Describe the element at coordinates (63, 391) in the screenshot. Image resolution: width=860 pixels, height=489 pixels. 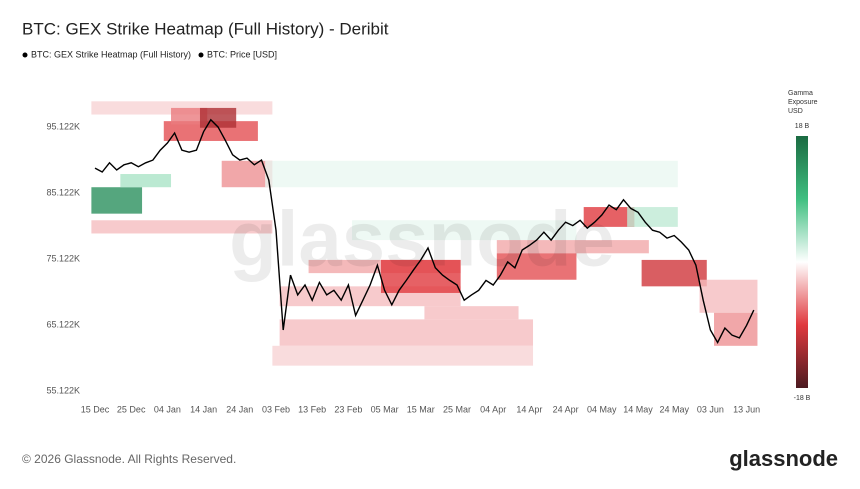
I see `y-tick-label: 55.122K` at that location.